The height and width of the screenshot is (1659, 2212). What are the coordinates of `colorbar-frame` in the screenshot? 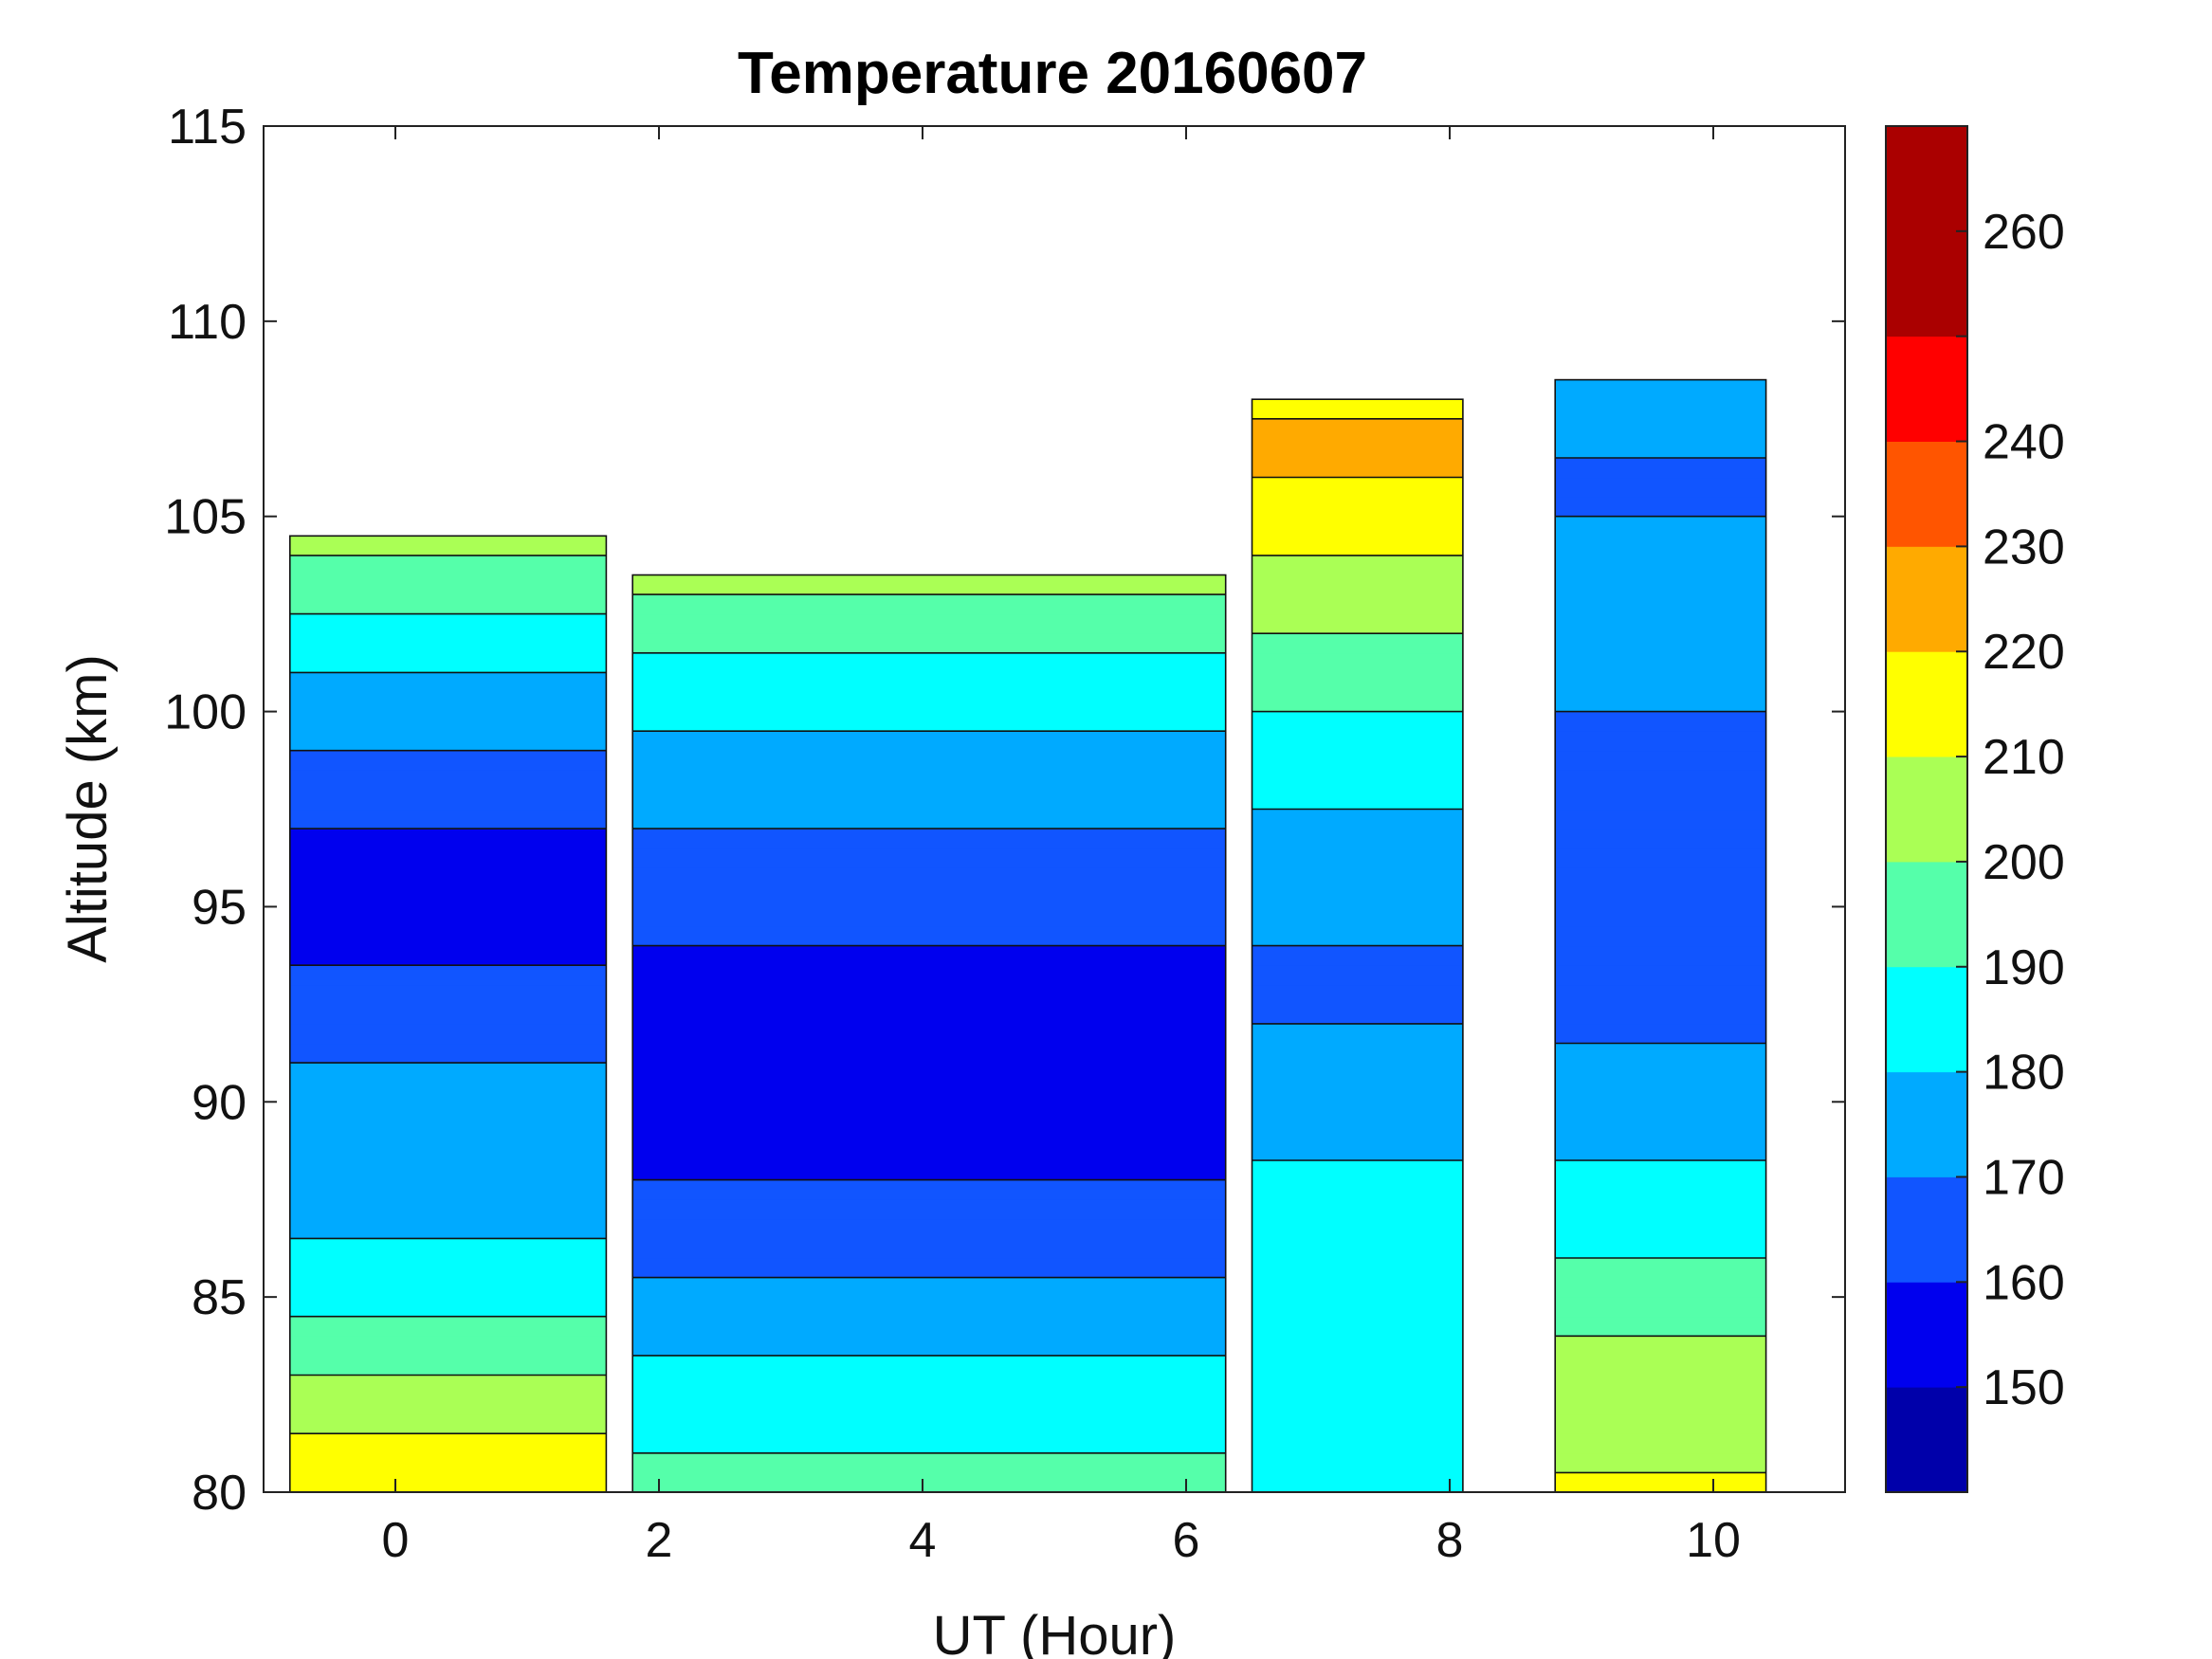 It's located at (1926, 809).